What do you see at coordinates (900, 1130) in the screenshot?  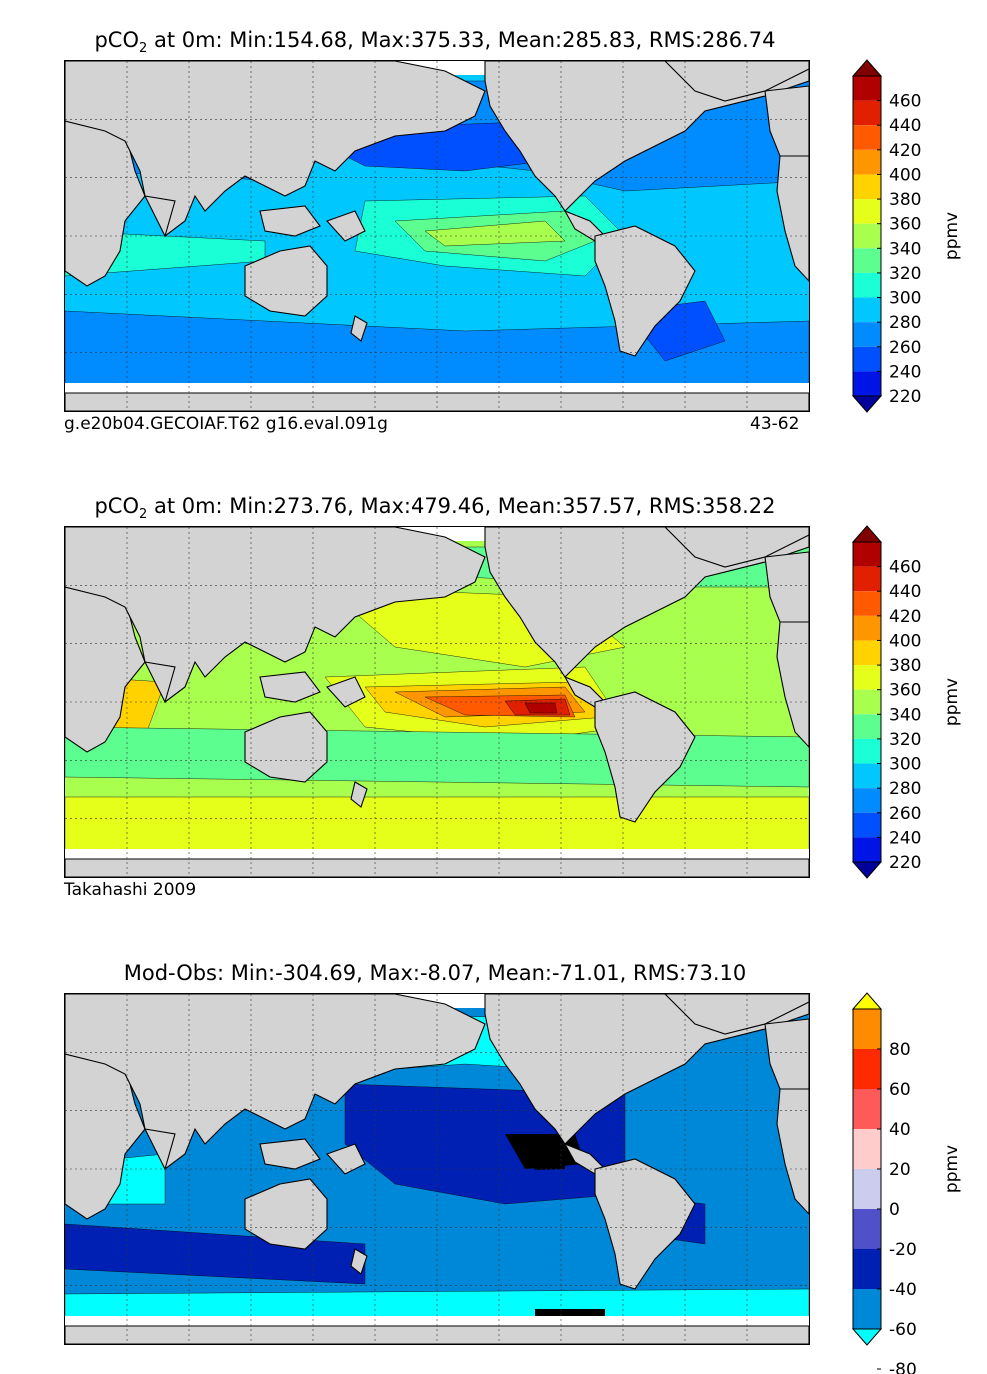 I see `colorbar-tick-label: 40` at bounding box center [900, 1130].